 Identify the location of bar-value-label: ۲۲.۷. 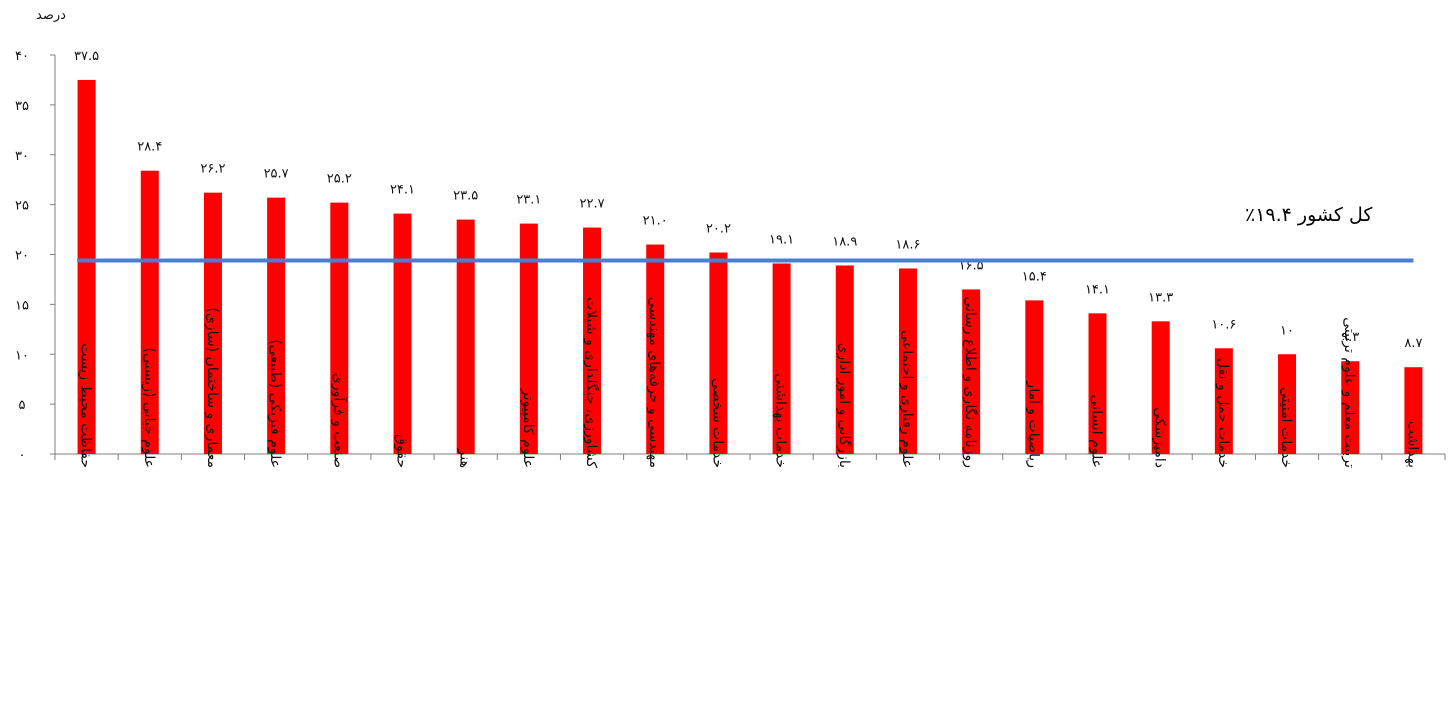
(591, 204).